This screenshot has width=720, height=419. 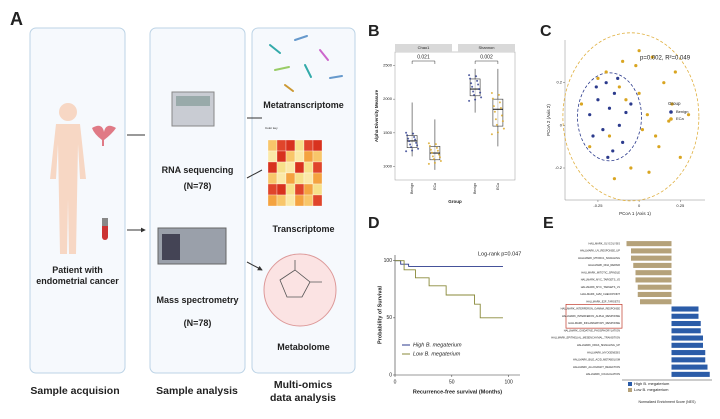 I want to click on survival-line, so click(x=449, y=263).